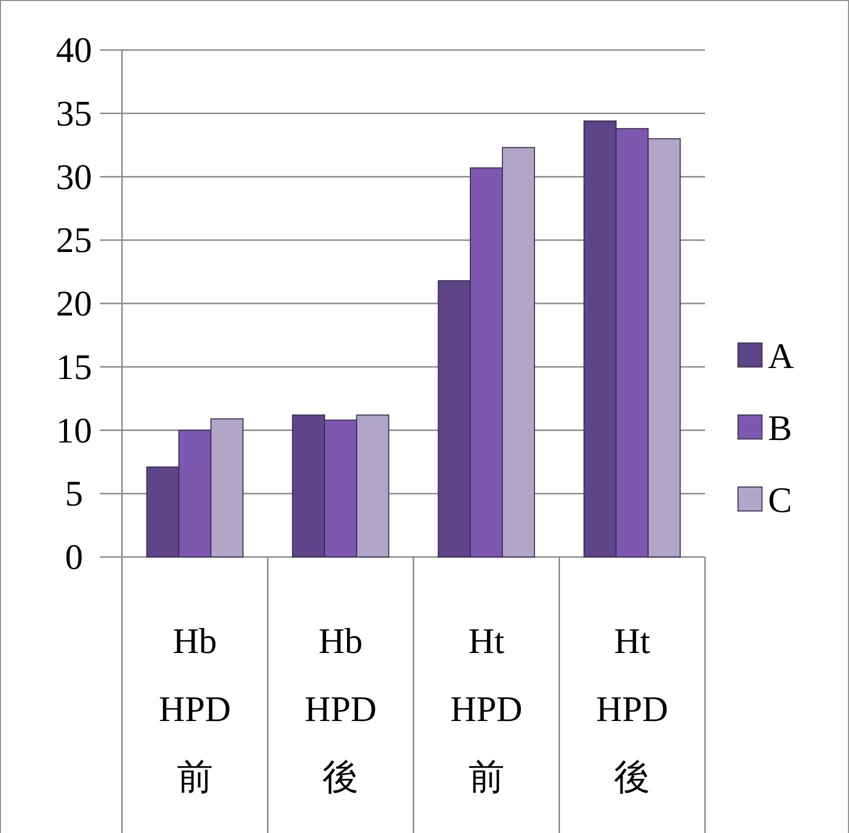  I want to click on y-tick-label: 0, so click(74, 557).